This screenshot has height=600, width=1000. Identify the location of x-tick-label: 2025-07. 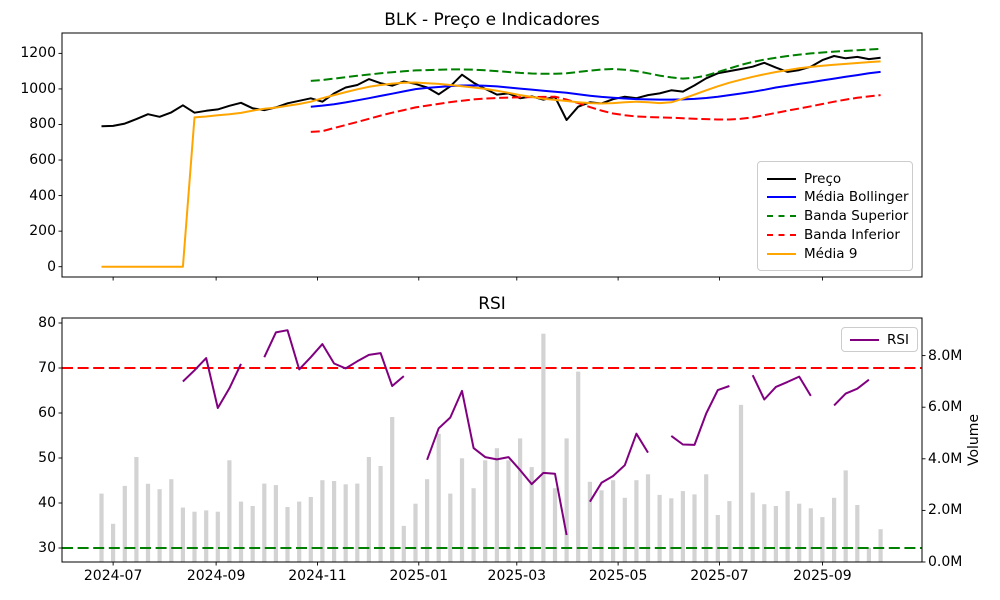
(719, 576).